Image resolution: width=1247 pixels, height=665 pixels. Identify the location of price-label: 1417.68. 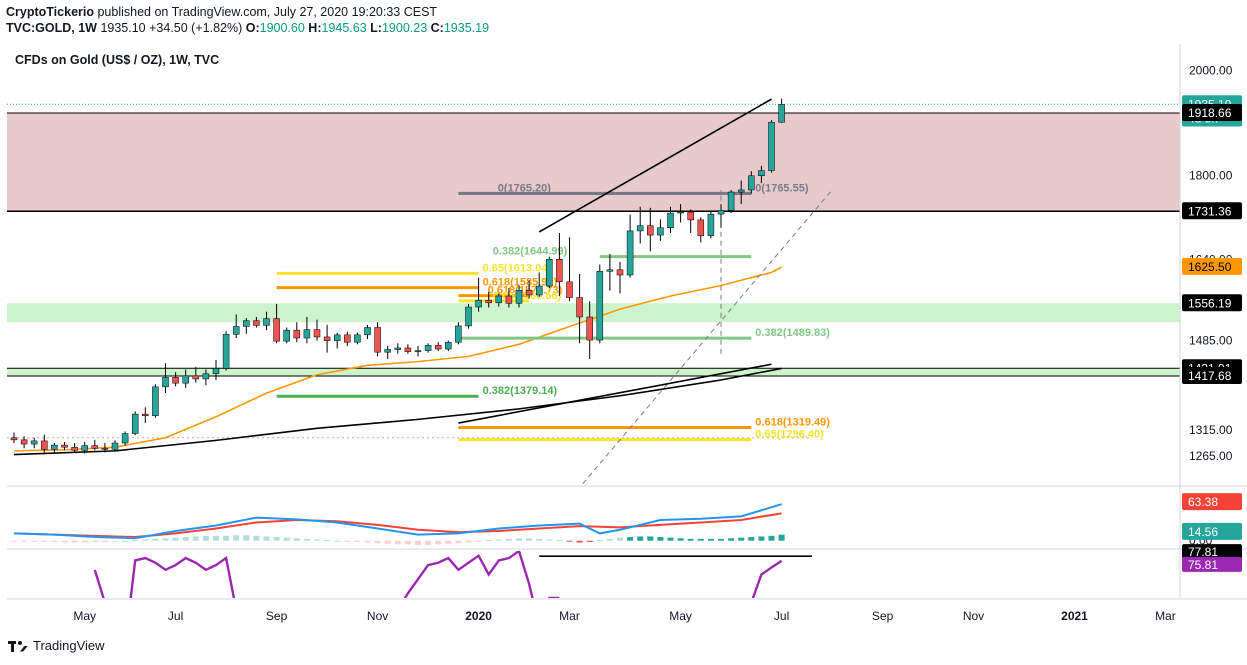
(1212, 375).